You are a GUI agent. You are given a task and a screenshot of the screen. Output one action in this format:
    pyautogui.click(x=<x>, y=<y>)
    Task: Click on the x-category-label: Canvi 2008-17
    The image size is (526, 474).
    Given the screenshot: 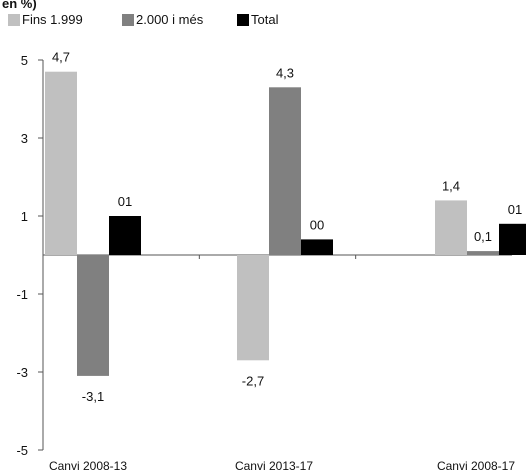 What is the action you would take?
    pyautogui.click(x=476, y=466)
    